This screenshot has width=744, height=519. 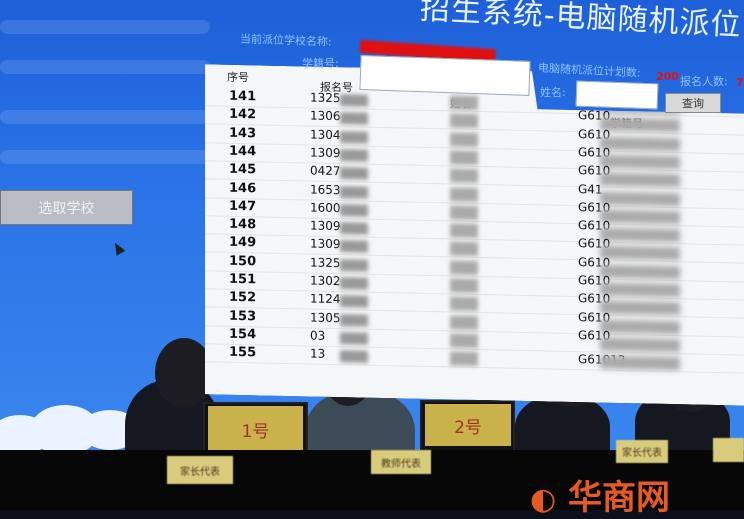 What do you see at coordinates (445, 75) in the screenshot?
I see `student-id-input` at bounding box center [445, 75].